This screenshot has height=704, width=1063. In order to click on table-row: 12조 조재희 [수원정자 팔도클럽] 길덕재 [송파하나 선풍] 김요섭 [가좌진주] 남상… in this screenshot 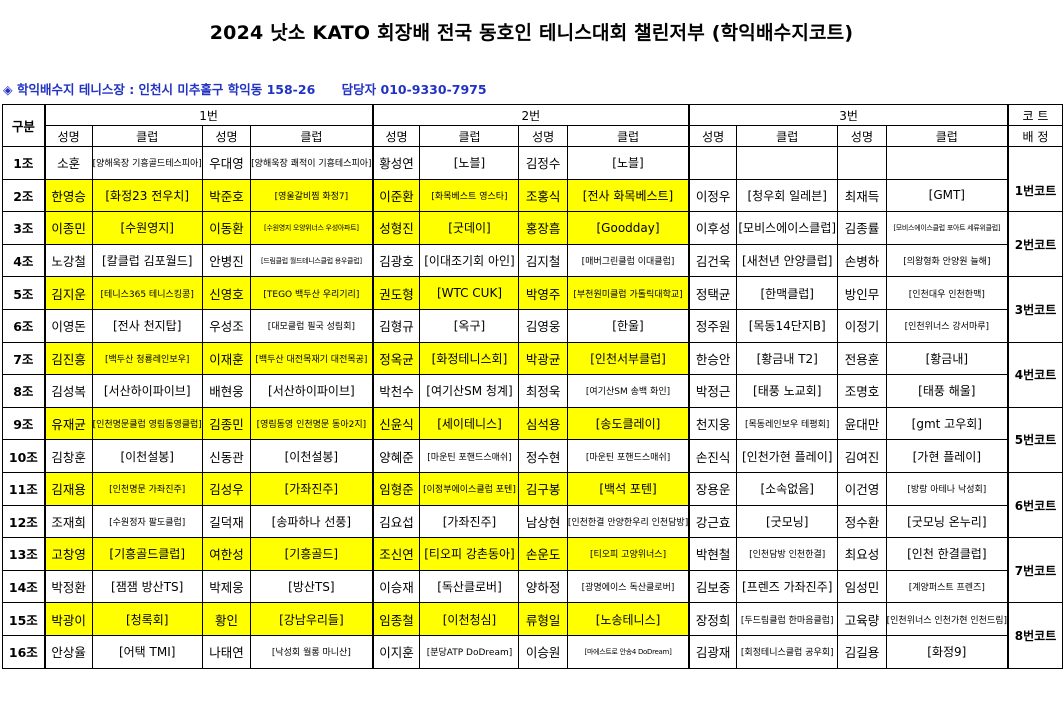, I will do `click(532, 521)`.